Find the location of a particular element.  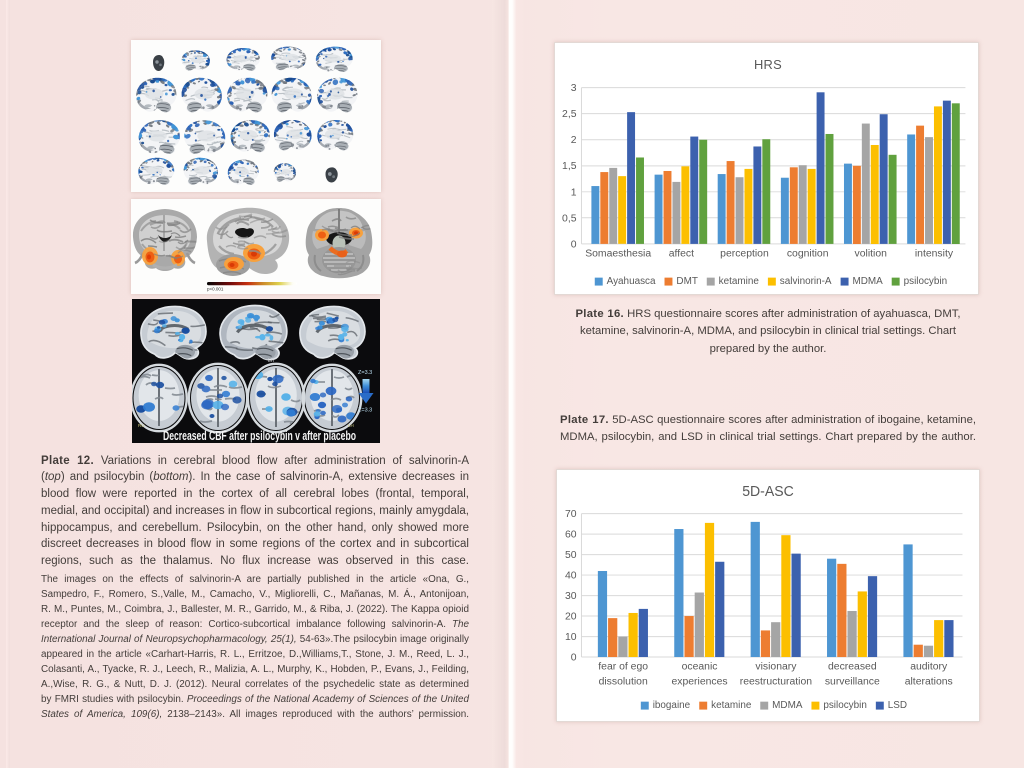

svg-text: 0,5 is located at coordinates (569, 218).